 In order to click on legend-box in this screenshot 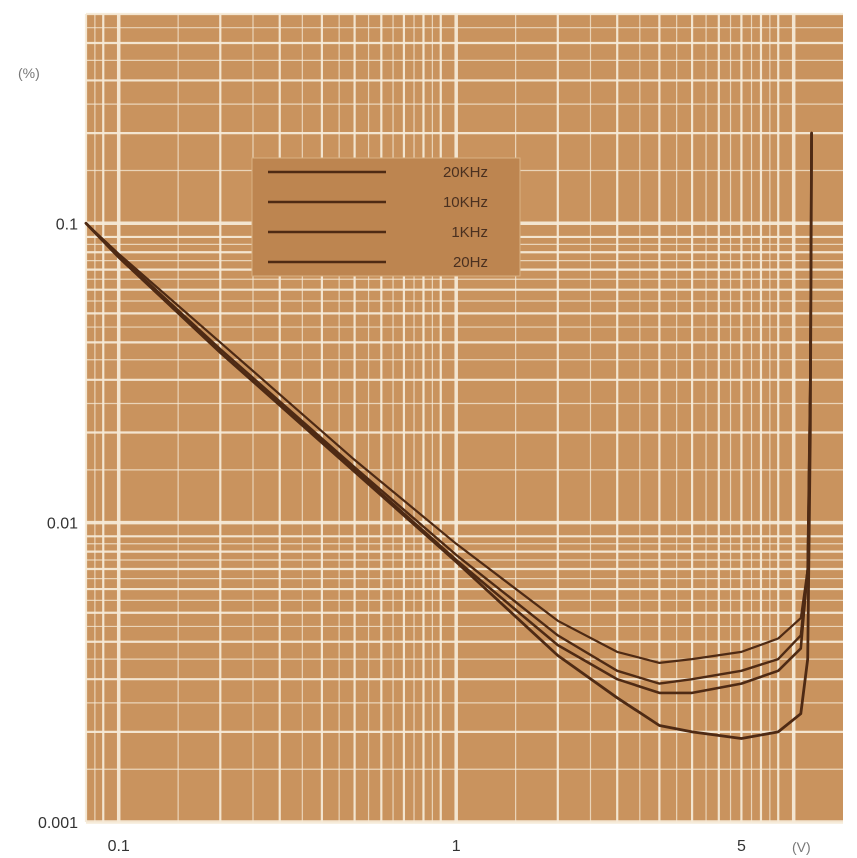, I will do `click(386, 217)`.